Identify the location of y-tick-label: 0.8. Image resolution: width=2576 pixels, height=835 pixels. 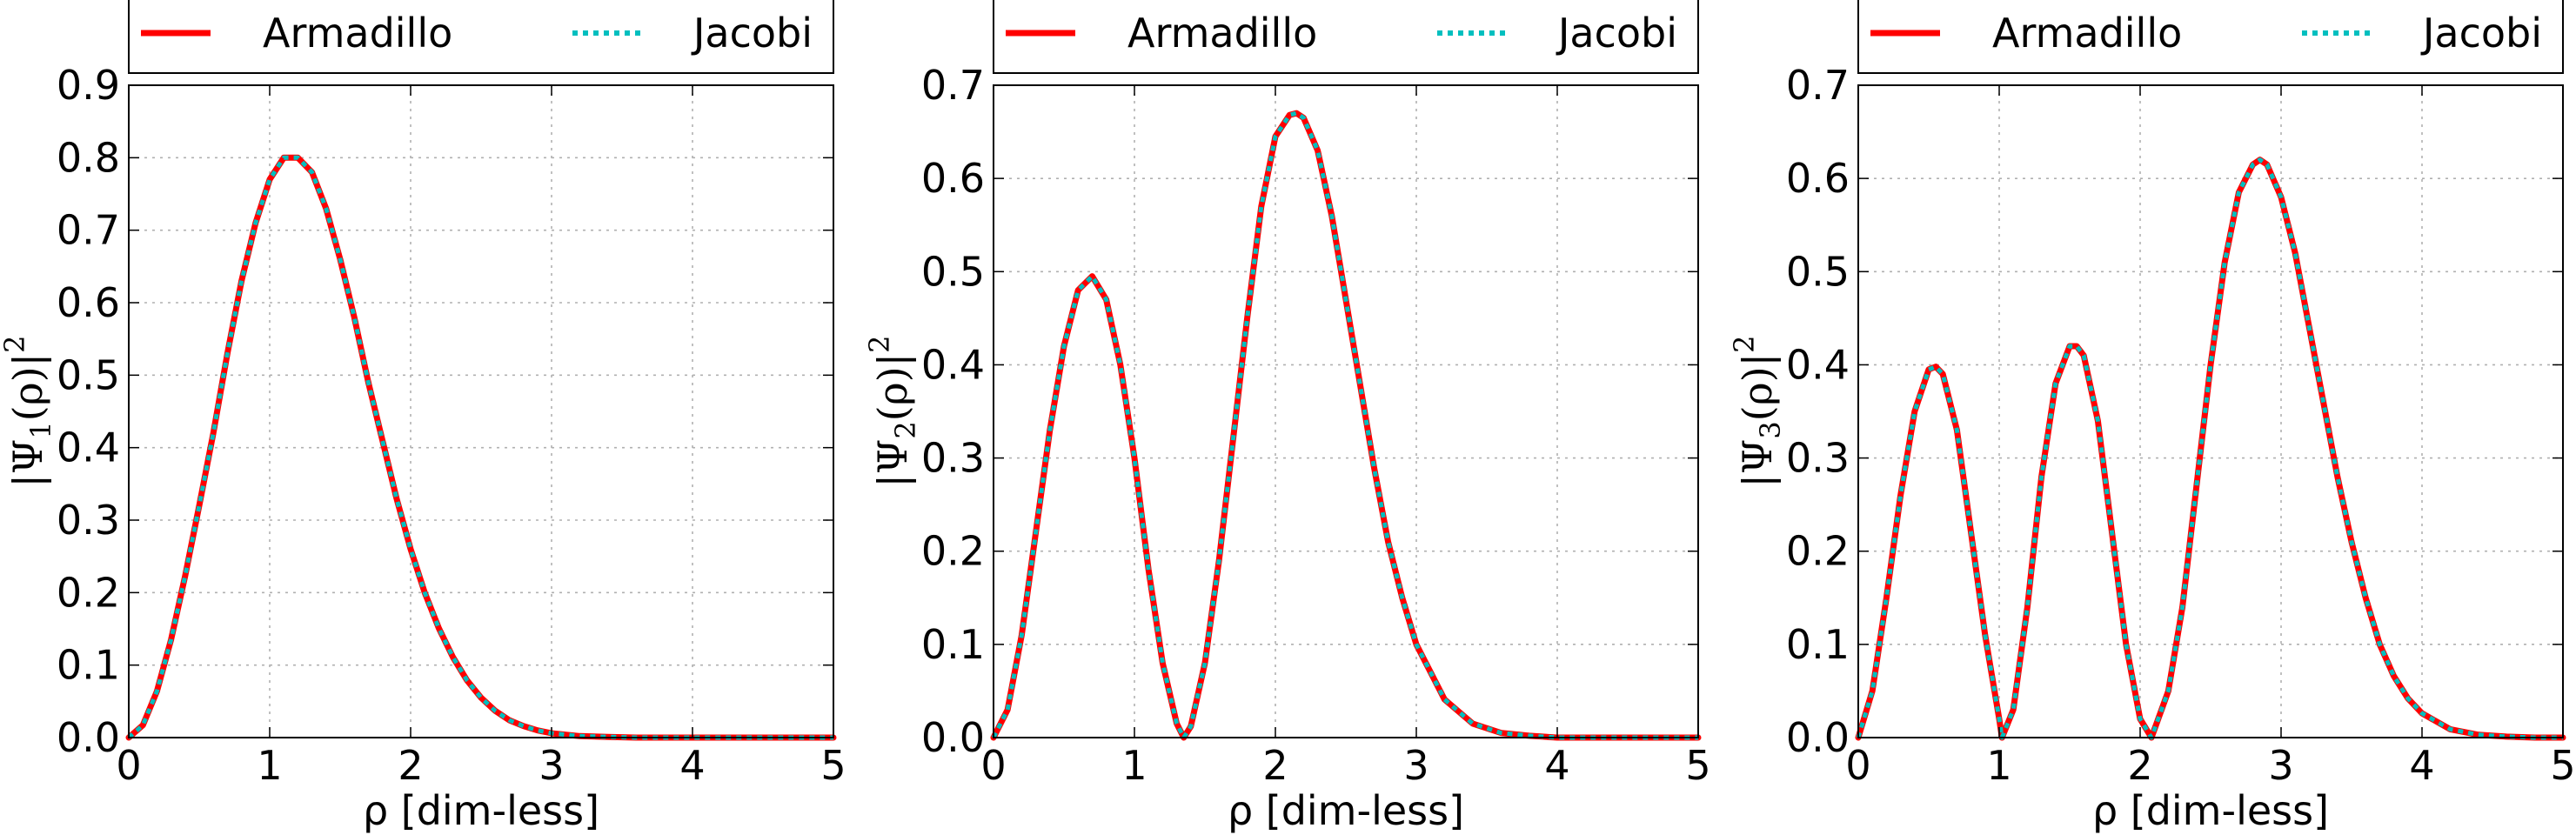
(88, 157).